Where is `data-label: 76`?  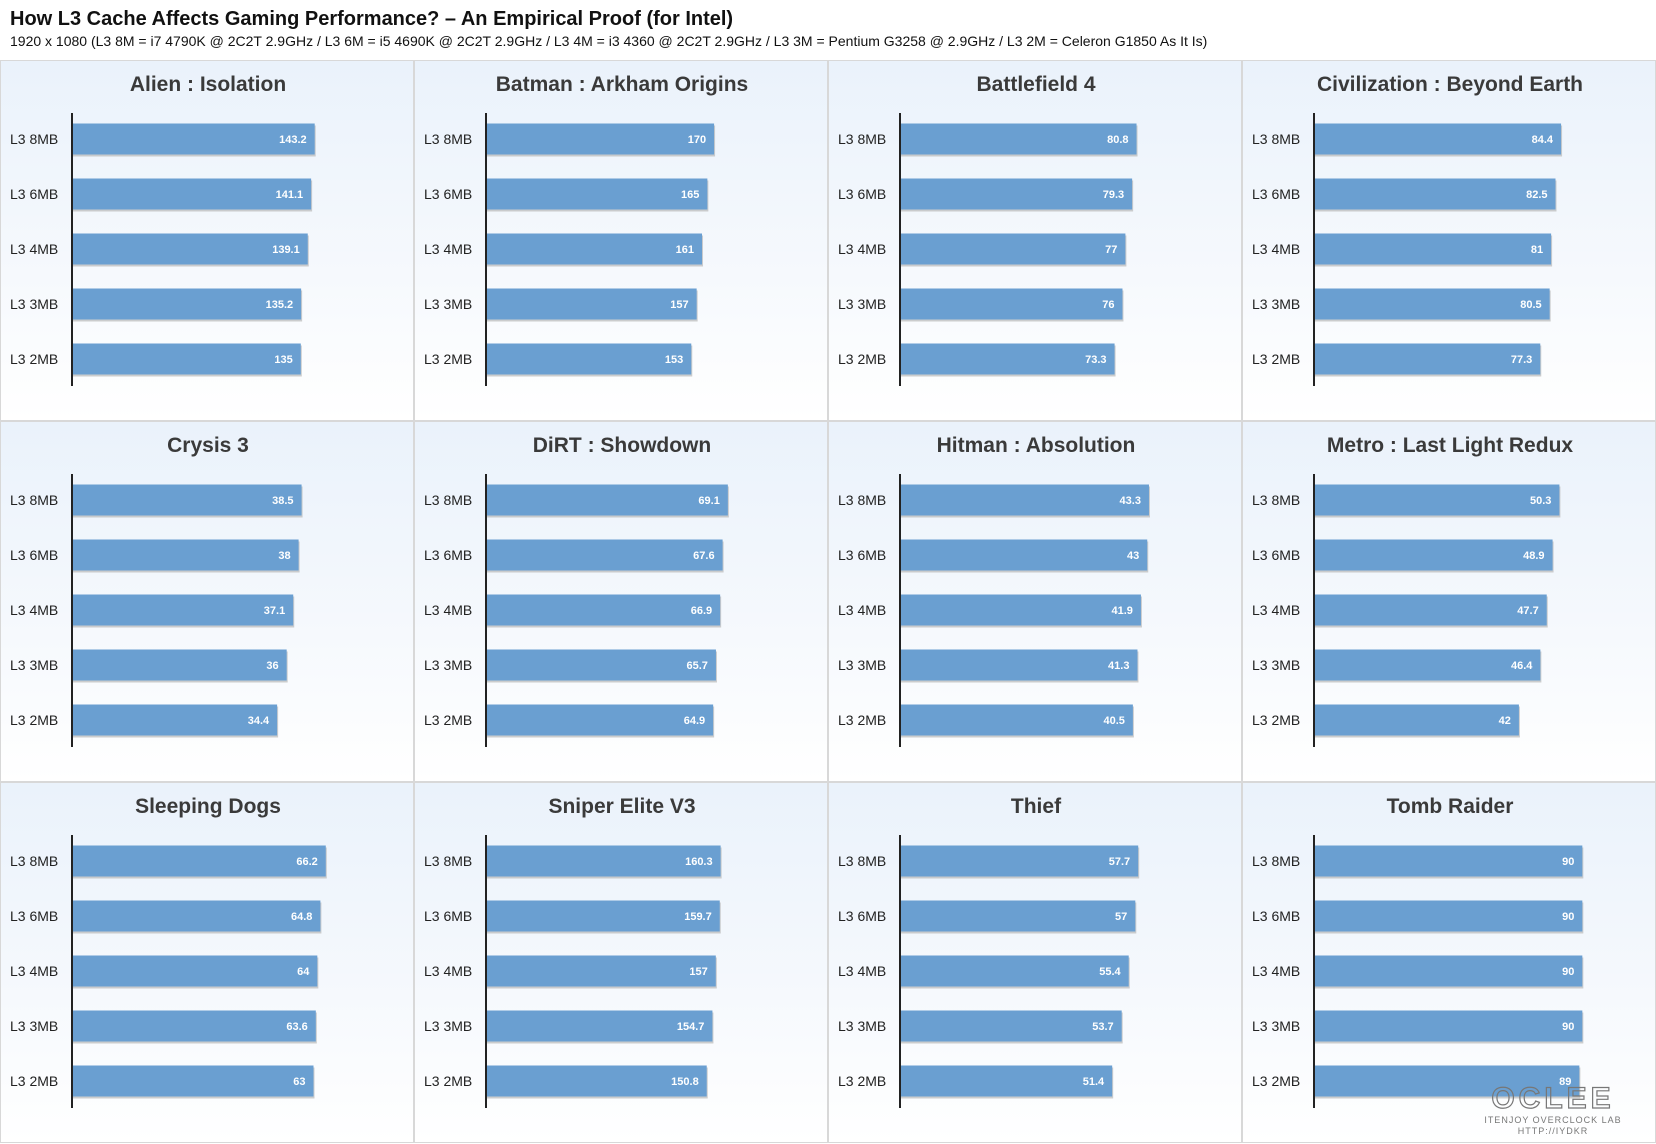
data-label: 76 is located at coordinates (1108, 305).